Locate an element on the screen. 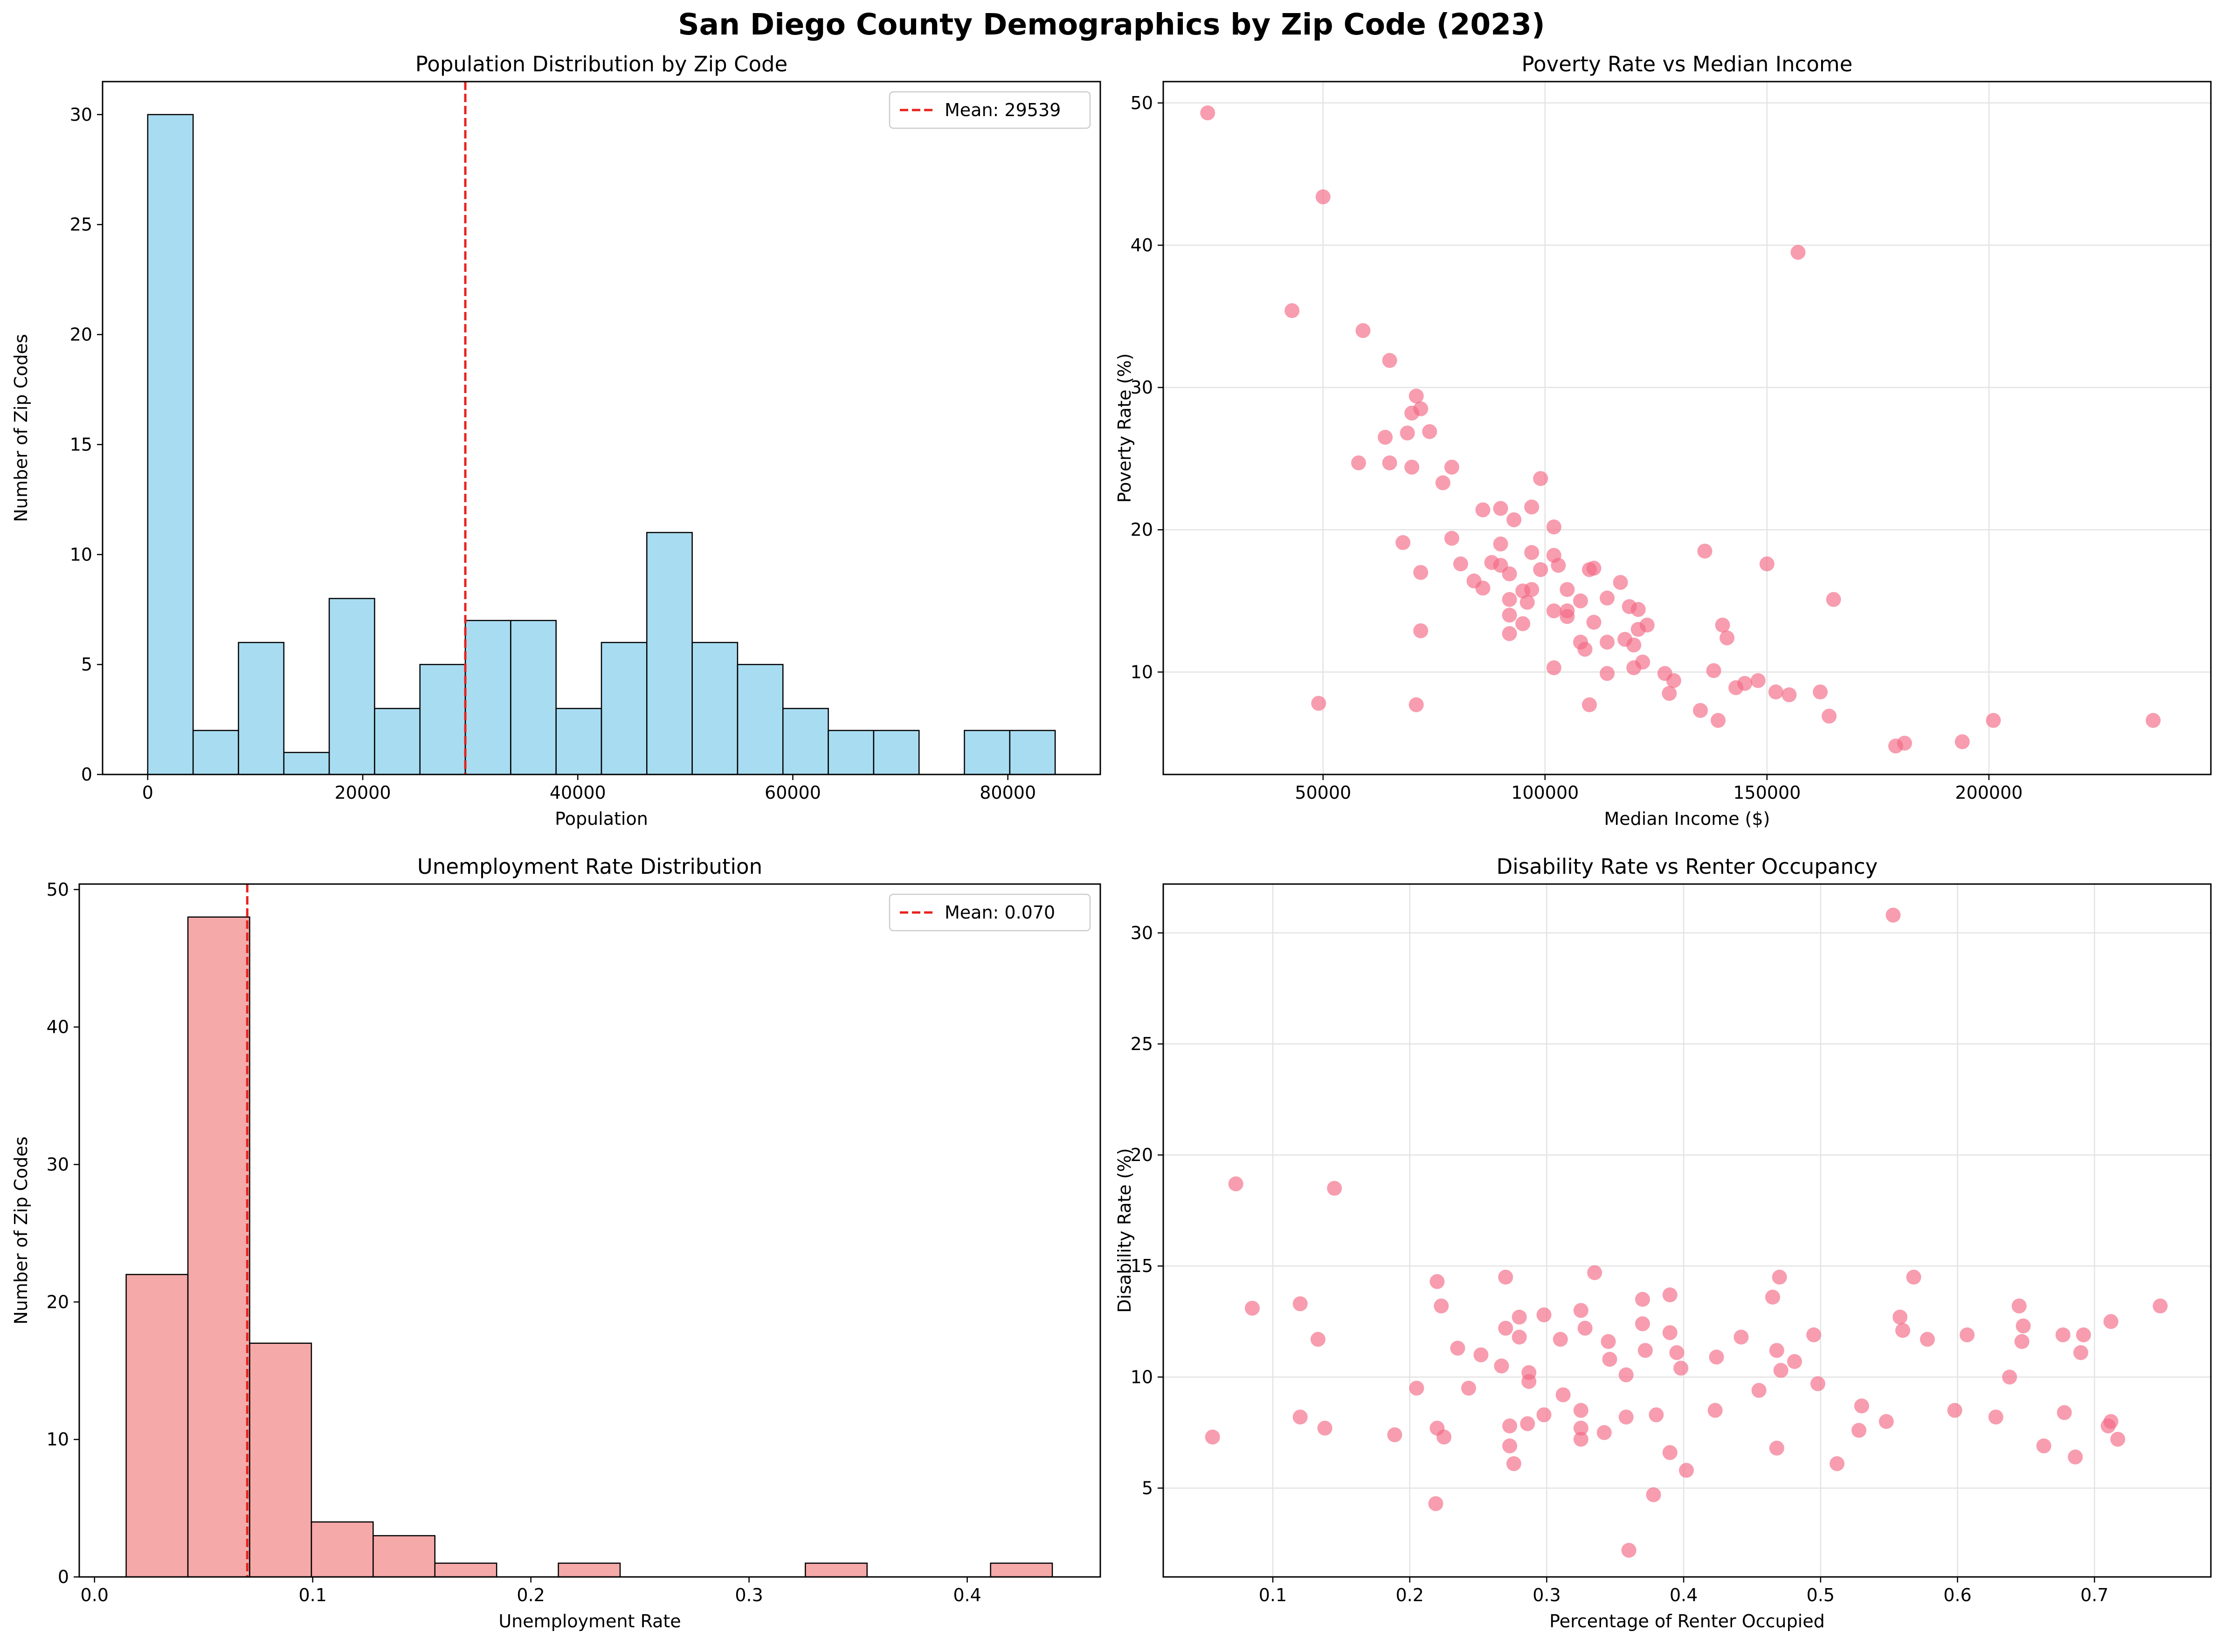 This screenshot has height=1652, width=2223. x-tick-label: 40000 is located at coordinates (578, 792).